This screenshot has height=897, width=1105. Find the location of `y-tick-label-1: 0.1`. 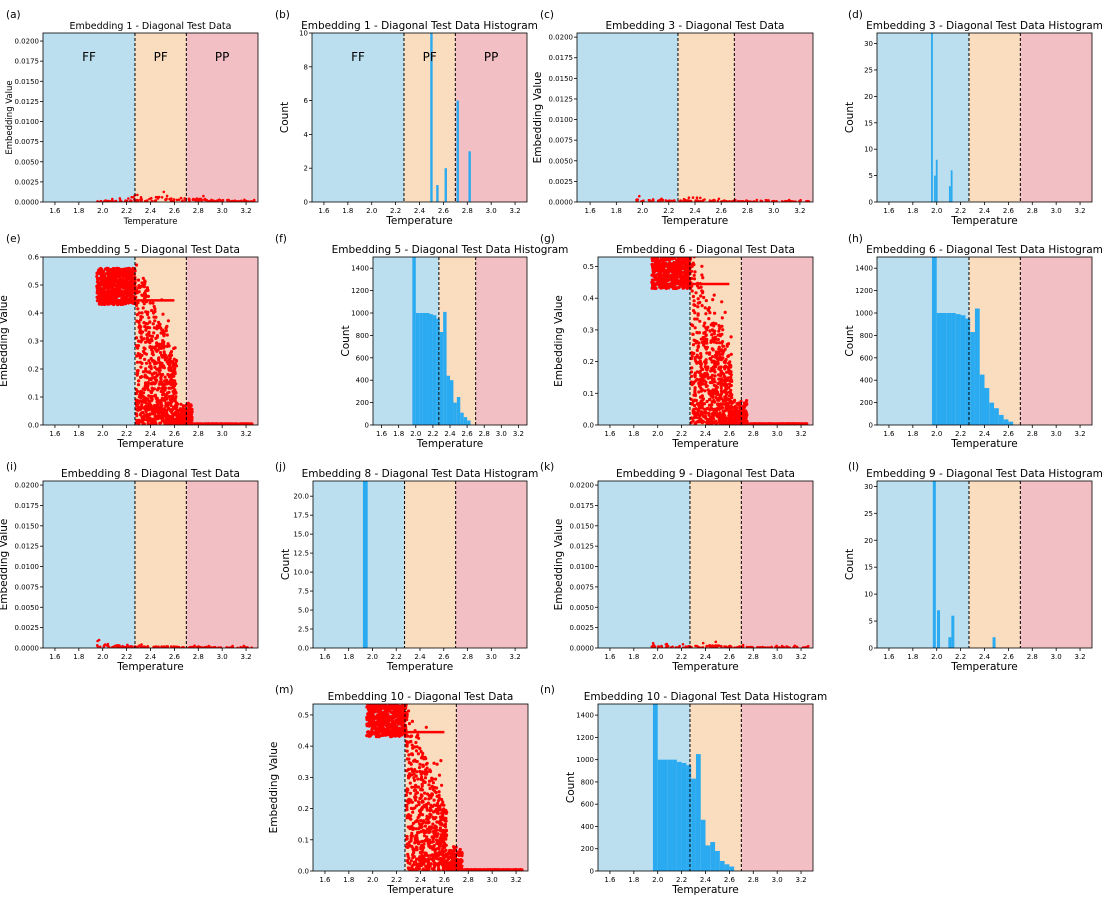

y-tick-label-1: 0.1 is located at coordinates (588, 394).